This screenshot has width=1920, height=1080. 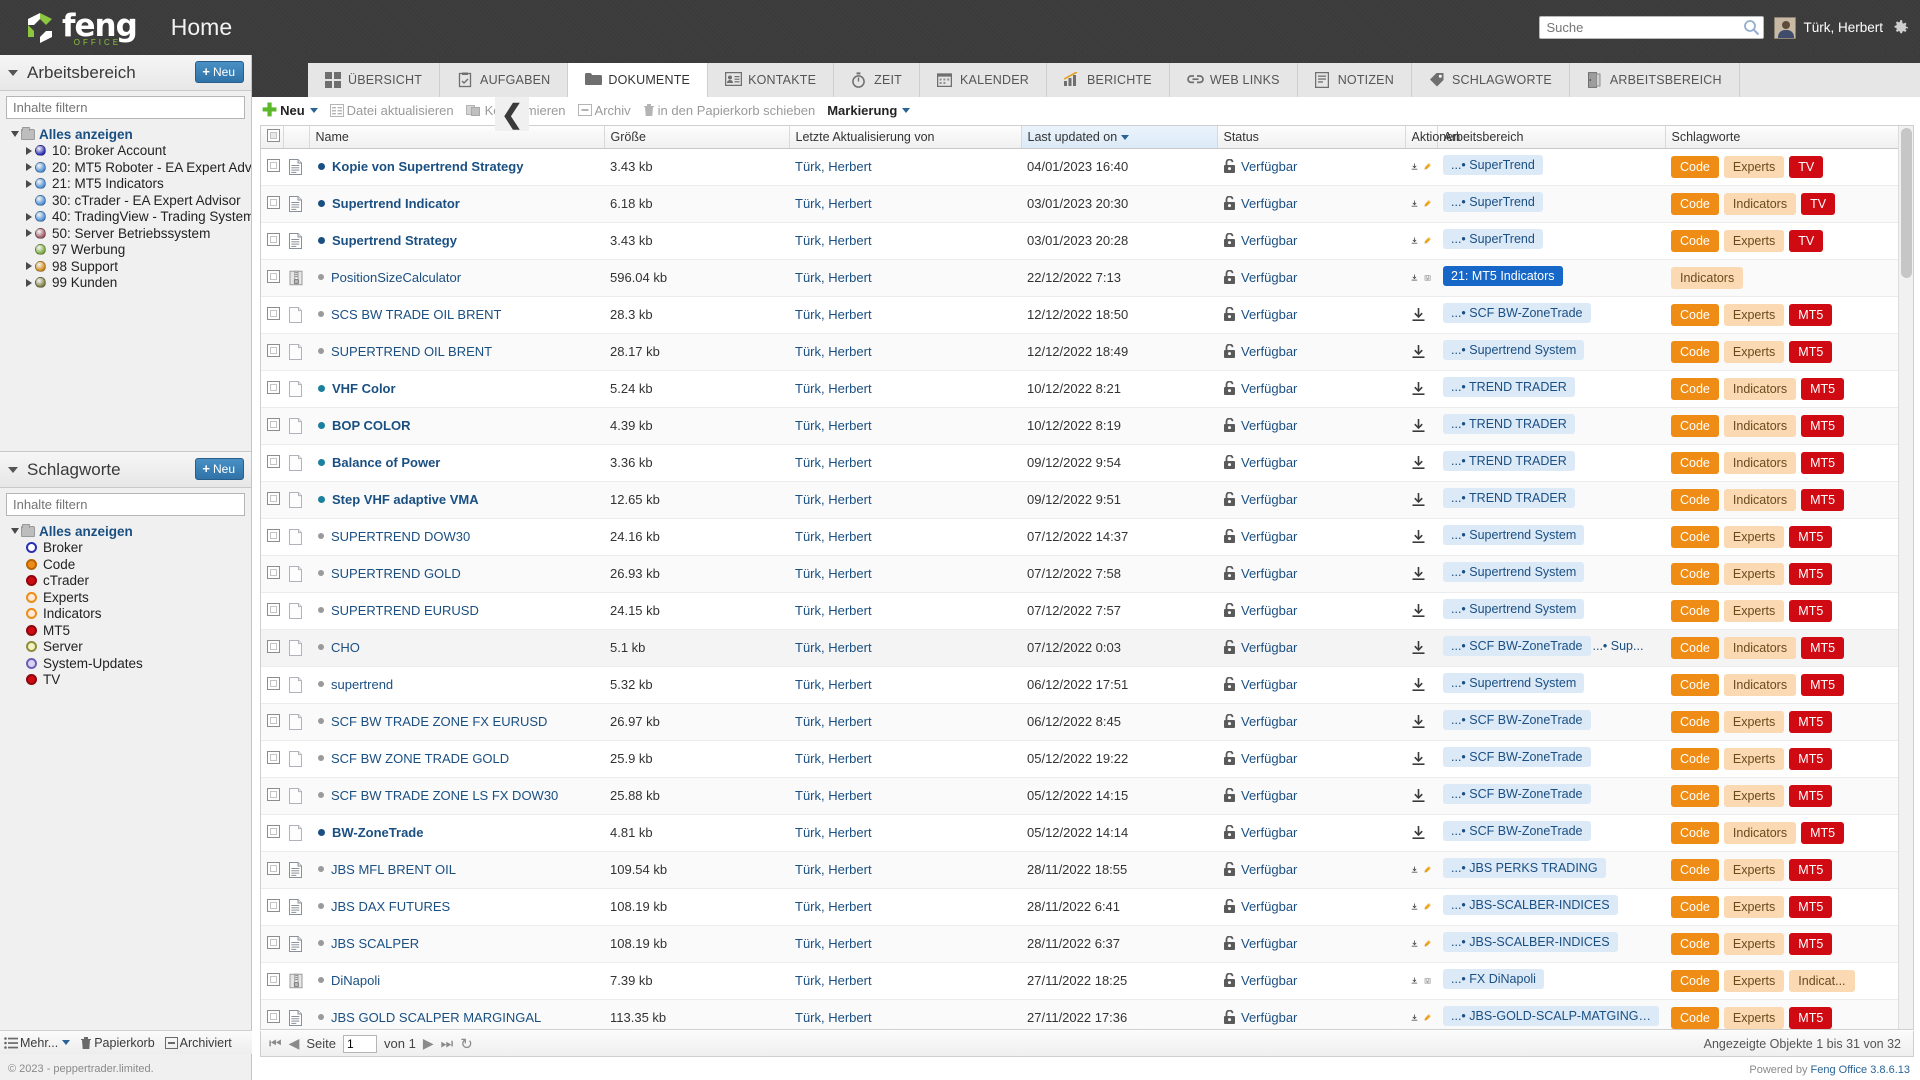 What do you see at coordinates (125, 250) in the screenshot?
I see `workspace-item: 97 Werbung` at bounding box center [125, 250].